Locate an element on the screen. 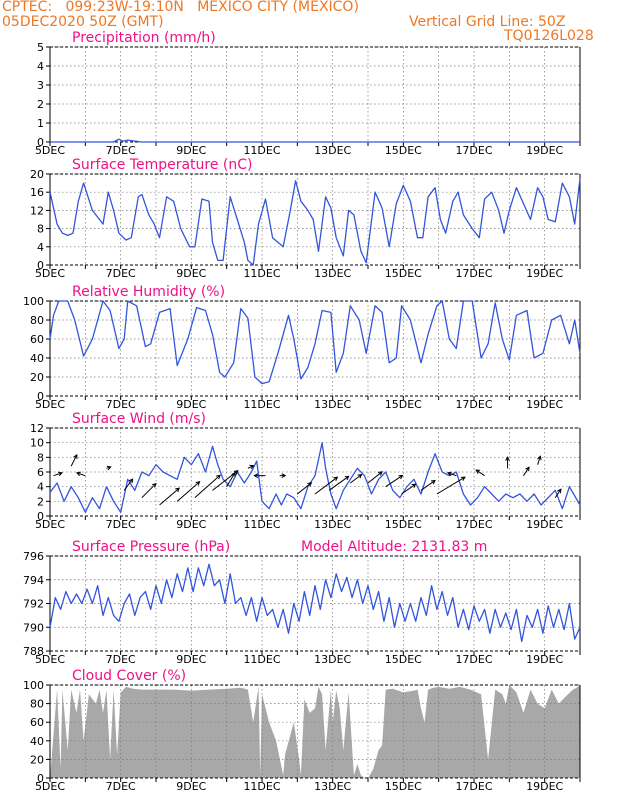 Image resolution: width=618 pixels, height=800 pixels. wind-xtick-label: 19DEC is located at coordinates (544, 524).